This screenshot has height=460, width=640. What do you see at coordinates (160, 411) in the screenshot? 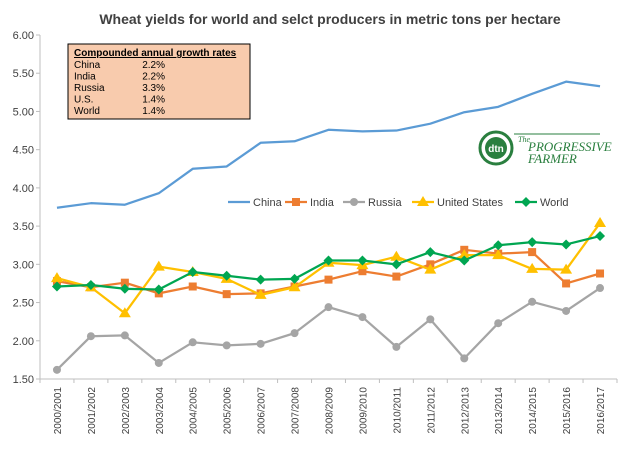
I see `x-tick-label: 2003/2004` at bounding box center [160, 411].